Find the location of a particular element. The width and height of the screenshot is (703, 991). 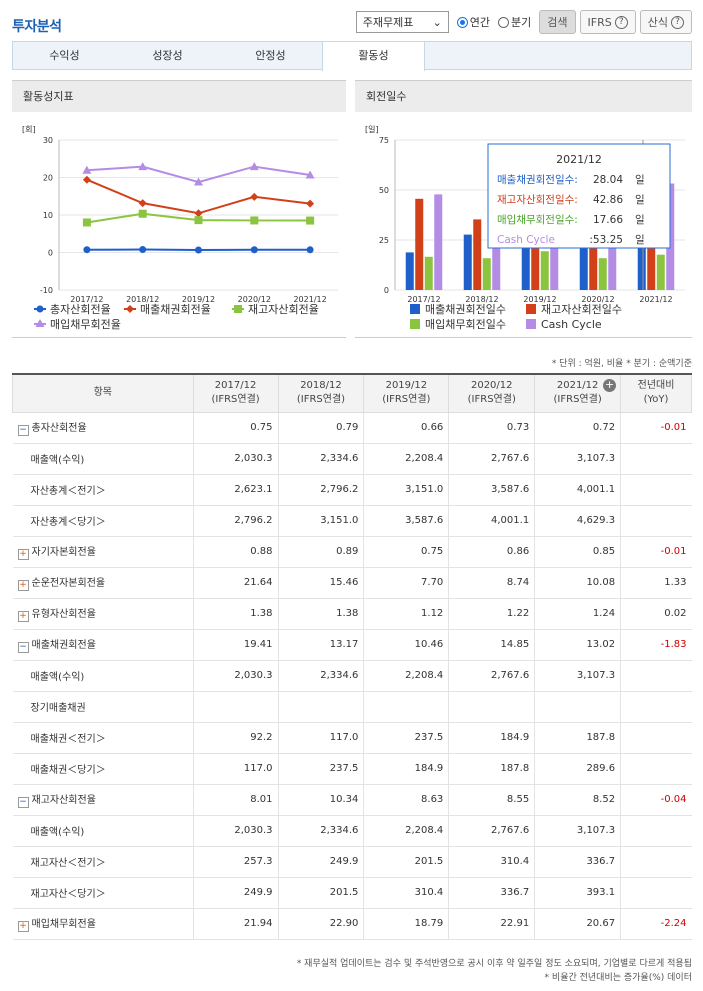

row-label-cell: 매출액(수익) is located at coordinates (103, 459).